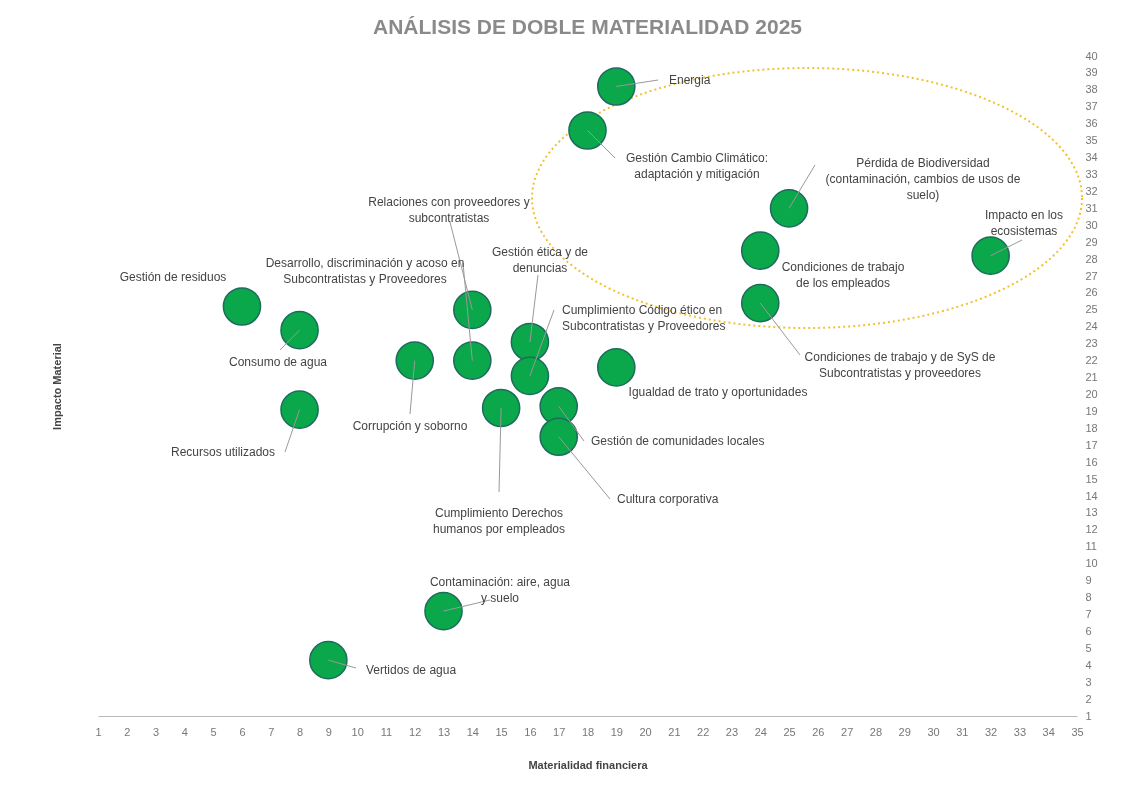  Describe the element at coordinates (1091, 55) in the screenshot. I see `y-tick-label: 40` at that location.